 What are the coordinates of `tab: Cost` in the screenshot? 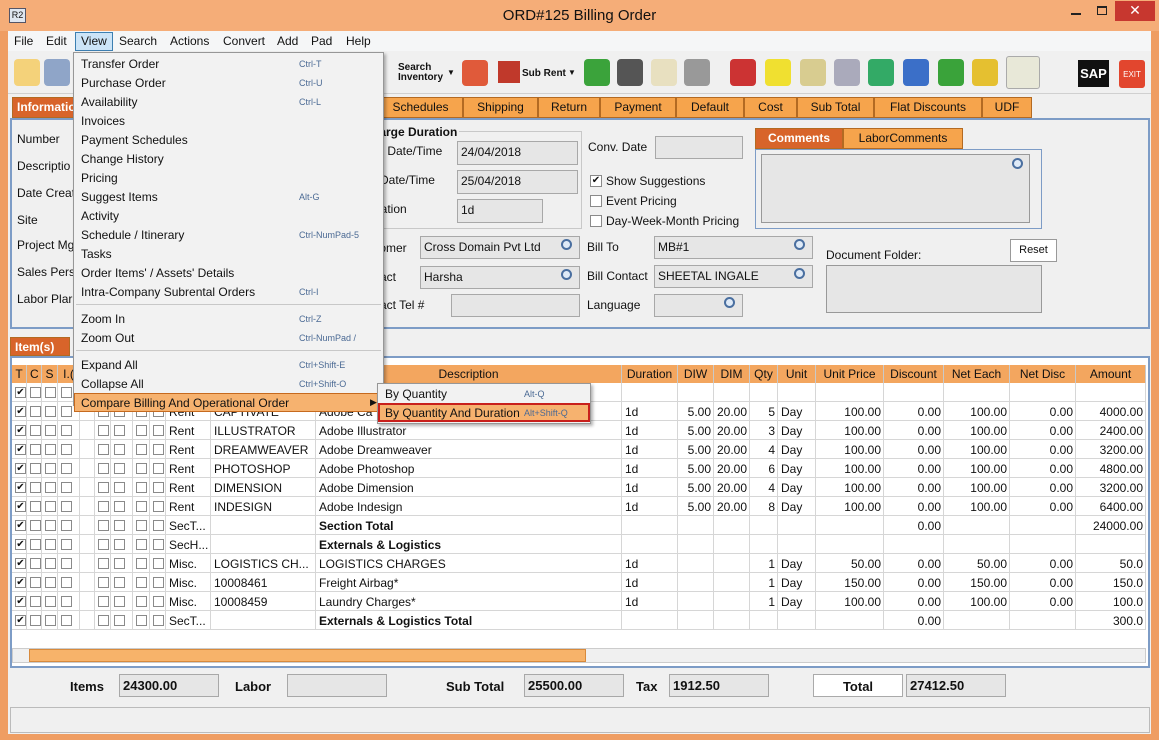 It's located at (770, 107).